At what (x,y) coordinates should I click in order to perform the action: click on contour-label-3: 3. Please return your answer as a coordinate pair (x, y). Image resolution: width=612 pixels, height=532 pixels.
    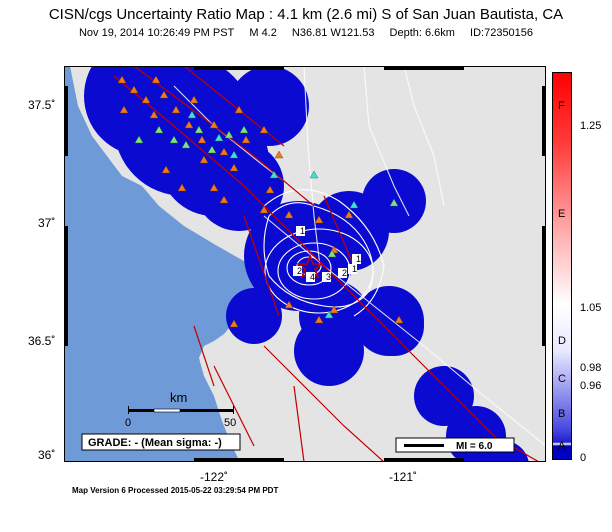
    Looking at the image, I should click on (328, 277).